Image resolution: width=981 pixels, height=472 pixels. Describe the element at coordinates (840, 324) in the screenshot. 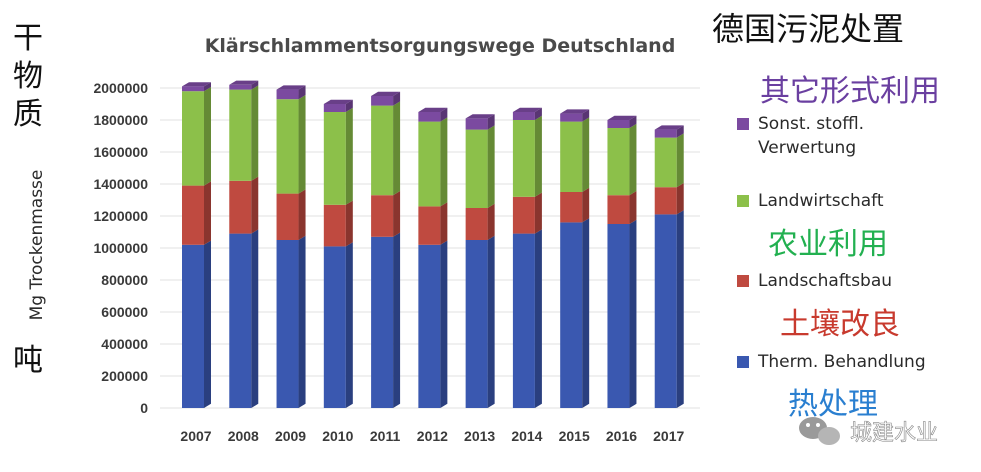

I see `legend-cn-label: 土壤改良` at that location.